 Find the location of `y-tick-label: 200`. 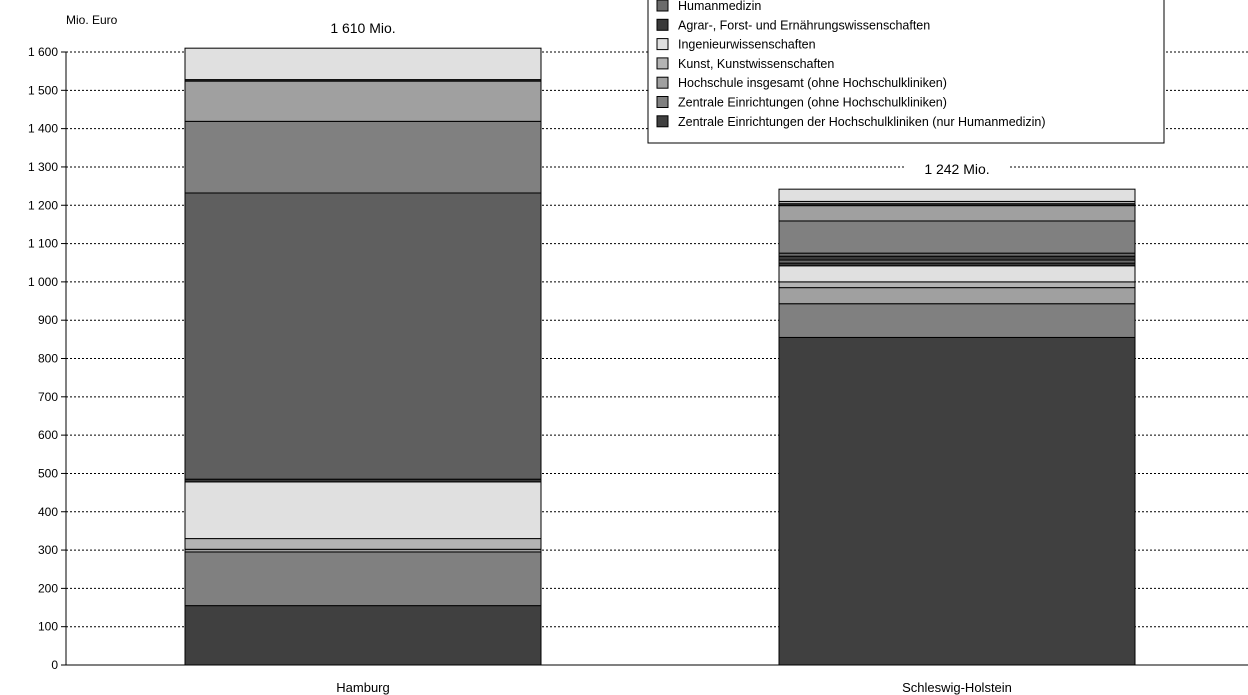

y-tick-label: 200 is located at coordinates (48, 588).